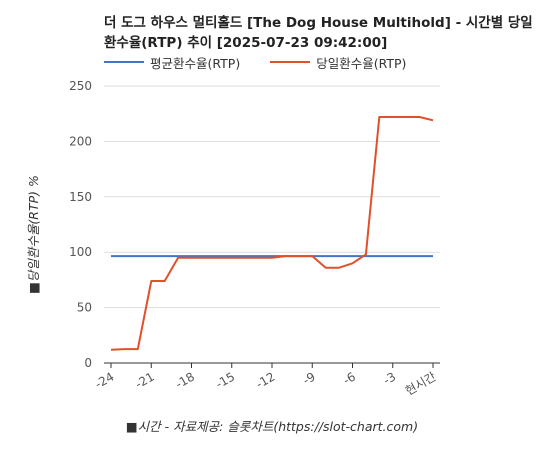 This screenshot has height=450, width=544. I want to click on legend-swatch-average, so click(124, 62).